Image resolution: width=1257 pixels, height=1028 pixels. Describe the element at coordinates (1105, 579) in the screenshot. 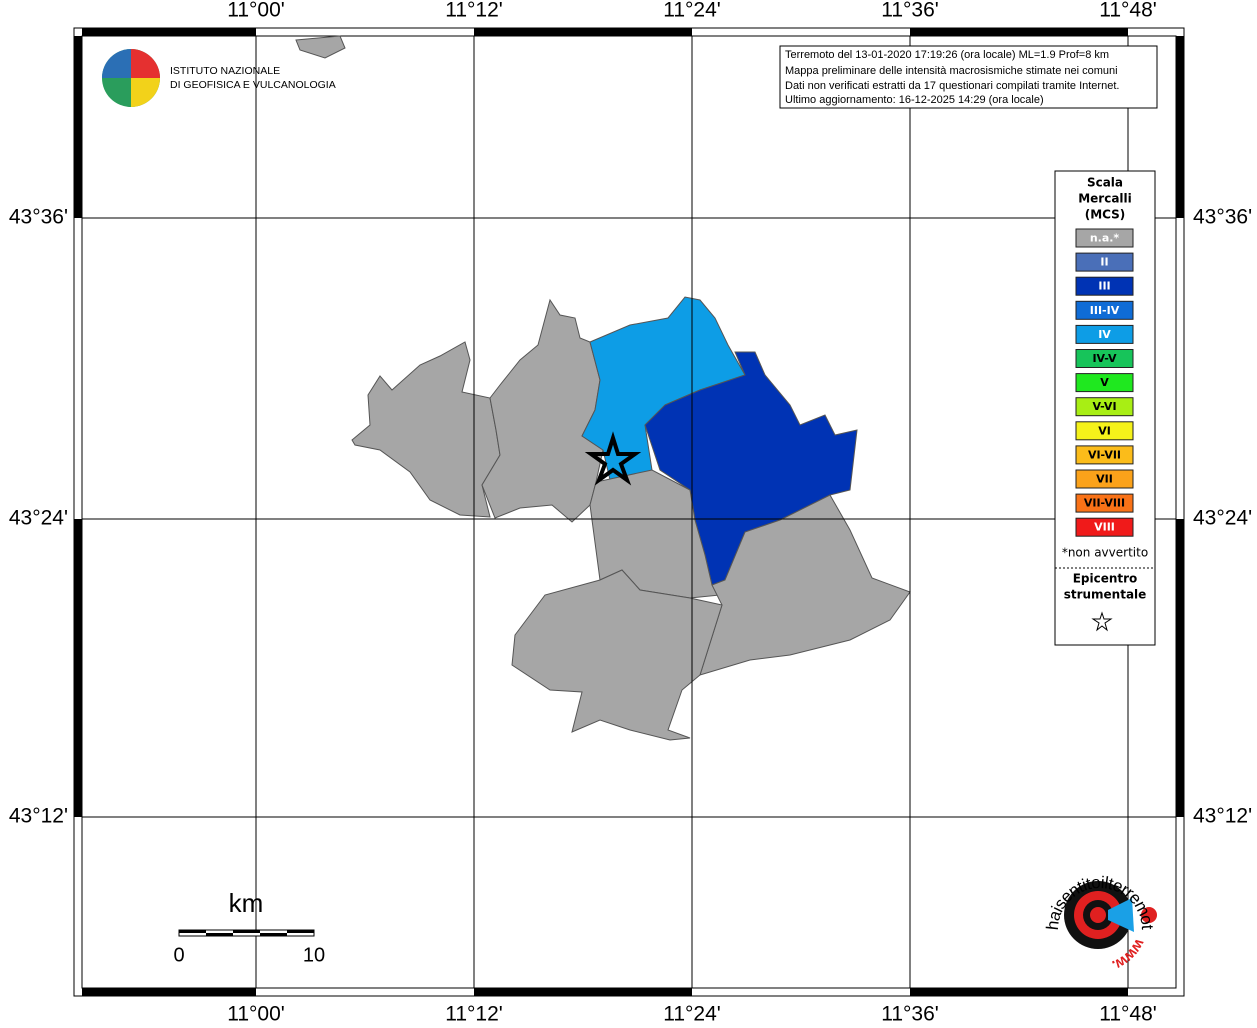

I see `legend-epicenter: Epicentro` at that location.